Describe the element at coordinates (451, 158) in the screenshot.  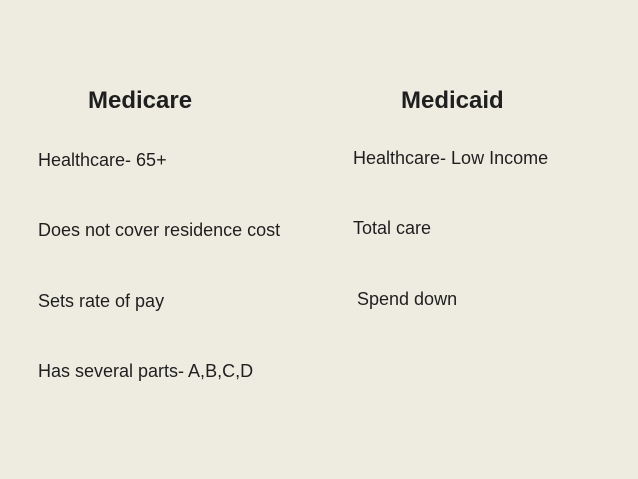
I see `medicaid-item: Healthcare- Low Income` at that location.